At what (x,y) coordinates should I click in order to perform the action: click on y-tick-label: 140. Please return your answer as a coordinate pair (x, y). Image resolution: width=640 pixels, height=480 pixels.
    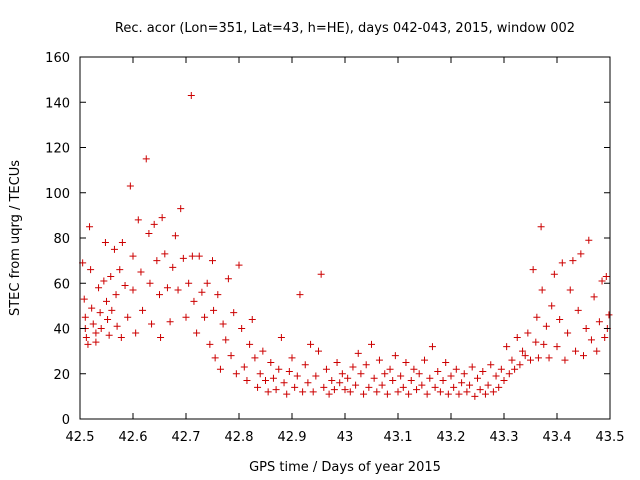
    Looking at the image, I should click on (57, 103).